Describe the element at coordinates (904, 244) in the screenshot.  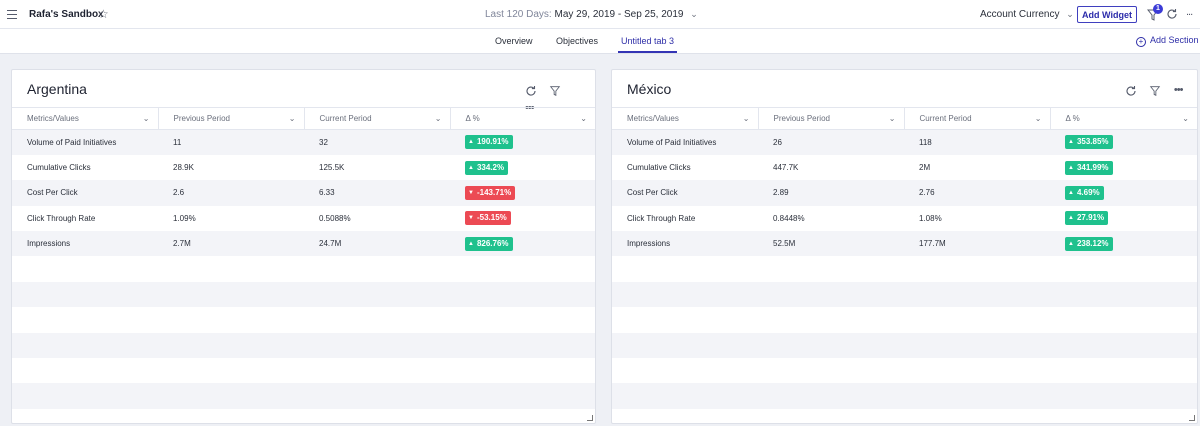
I see `table-row: Impressions 52.5M 177.7M ▲ 238.12%` at that location.